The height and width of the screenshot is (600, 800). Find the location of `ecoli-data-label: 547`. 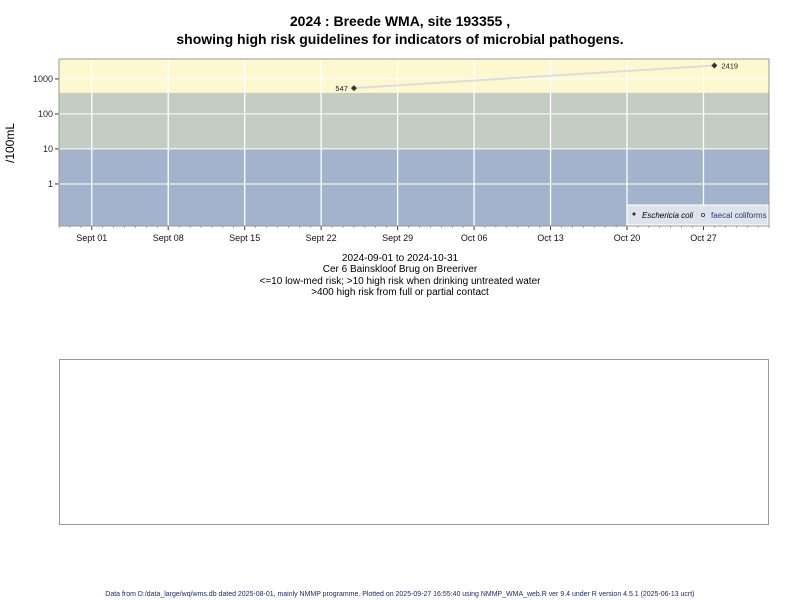

ecoli-data-label: 547 is located at coordinates (341, 88).